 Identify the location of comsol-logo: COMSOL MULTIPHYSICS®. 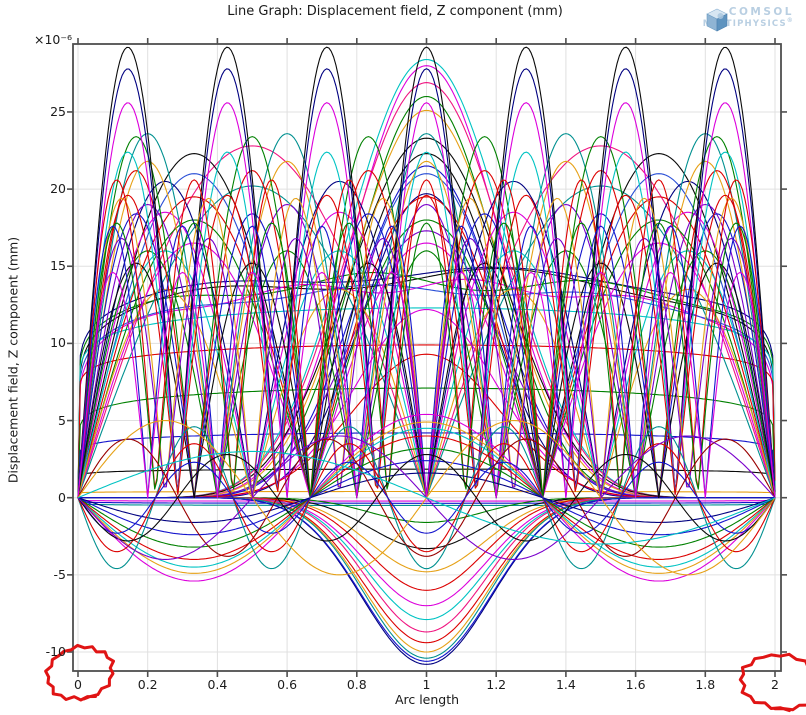
(748, 19).